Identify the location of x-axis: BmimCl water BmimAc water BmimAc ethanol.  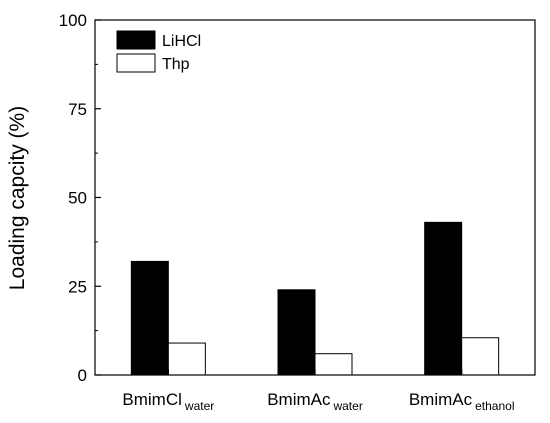
(318, 391).